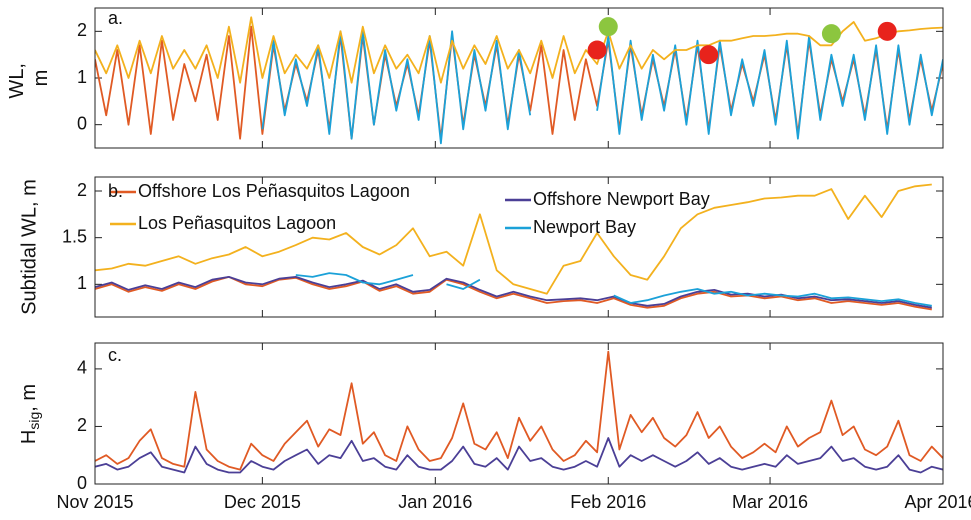 Image resolution: width=971 pixels, height=520 pixels. Describe the element at coordinates (115, 18) in the screenshot. I see `panel-label: a.` at that location.